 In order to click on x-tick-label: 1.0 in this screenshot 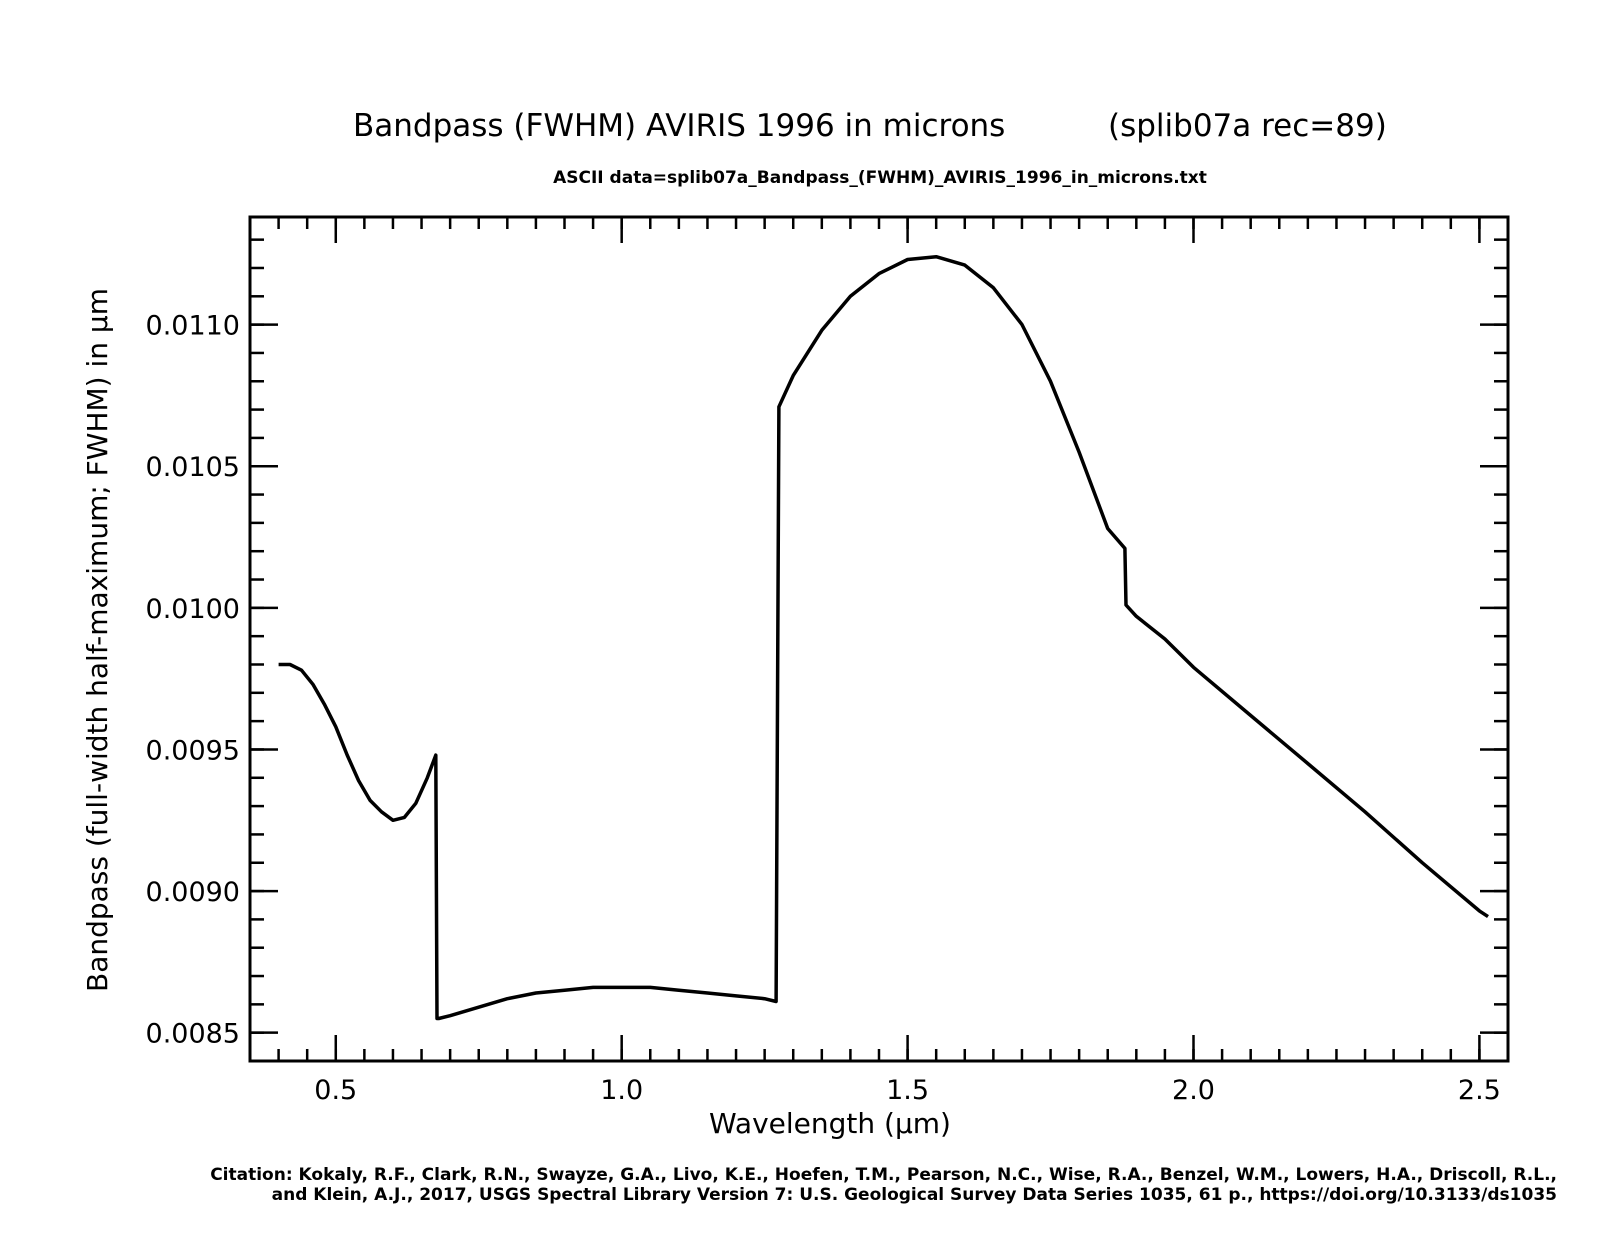, I will do `click(621, 1090)`.